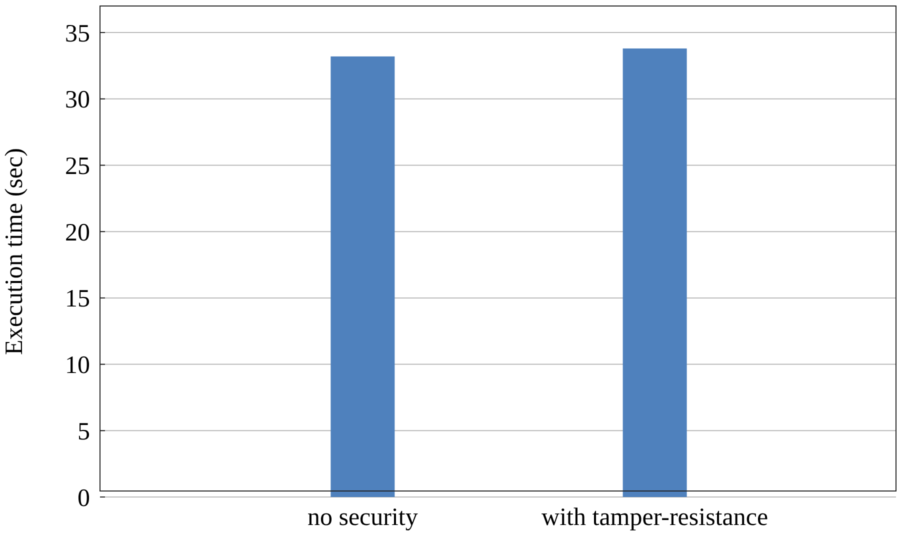  I want to click on y-tick-label: 0, so click(84, 498).